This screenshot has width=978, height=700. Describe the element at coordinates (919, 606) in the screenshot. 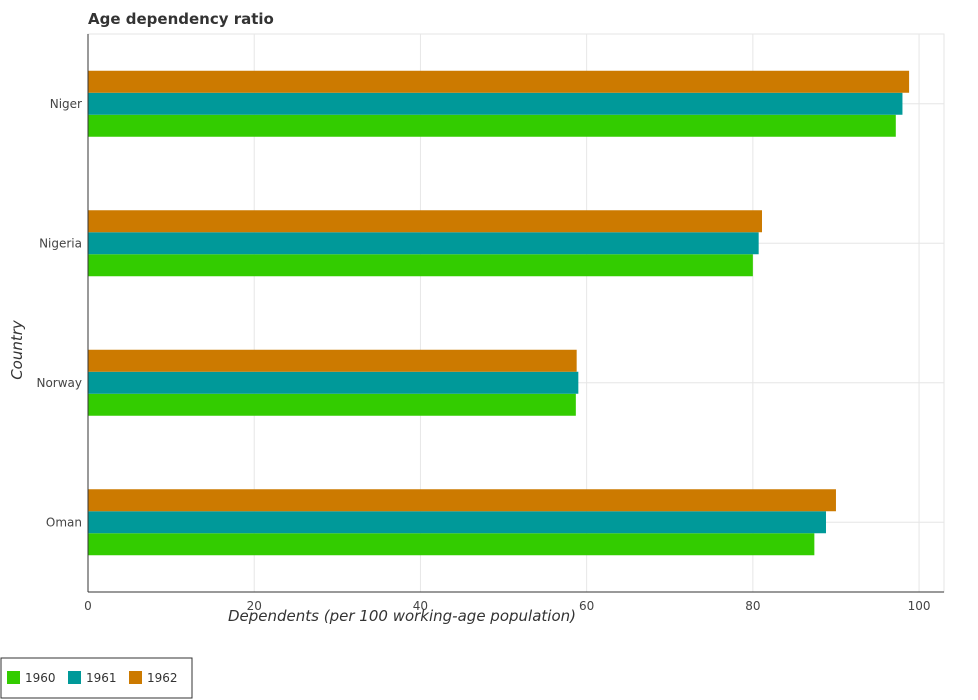

I see `x-tick-label: 100` at that location.